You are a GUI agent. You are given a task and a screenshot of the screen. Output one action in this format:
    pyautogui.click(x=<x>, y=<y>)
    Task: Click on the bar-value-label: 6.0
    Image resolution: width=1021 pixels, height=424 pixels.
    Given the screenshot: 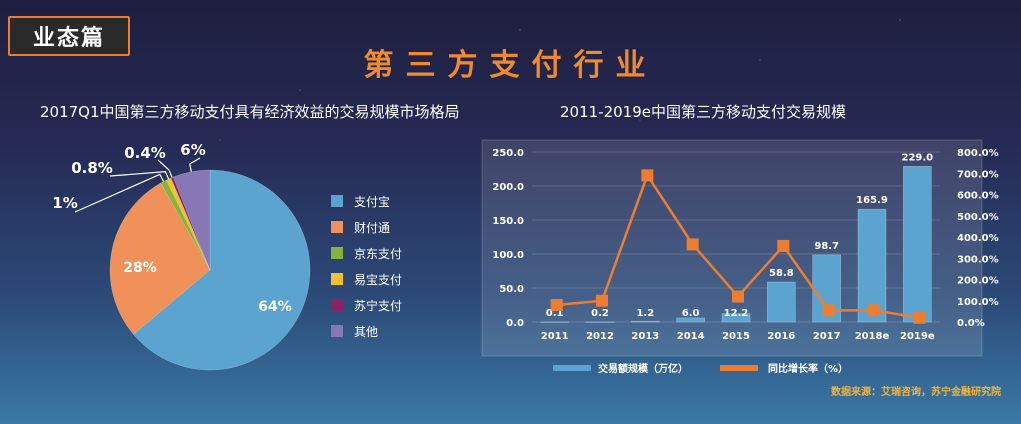 What is the action you would take?
    pyautogui.click(x=691, y=313)
    